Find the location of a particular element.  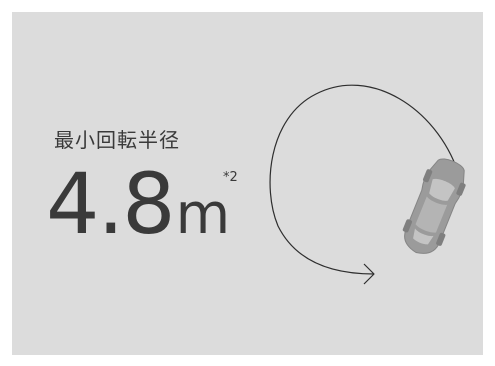

spec-footnote: *2 is located at coordinates (230, 177).